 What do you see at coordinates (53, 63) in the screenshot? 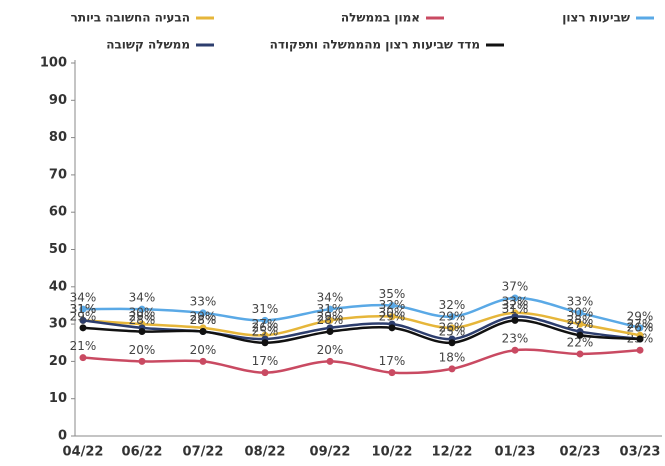
I see `y-tick-label: 100` at bounding box center [53, 63].